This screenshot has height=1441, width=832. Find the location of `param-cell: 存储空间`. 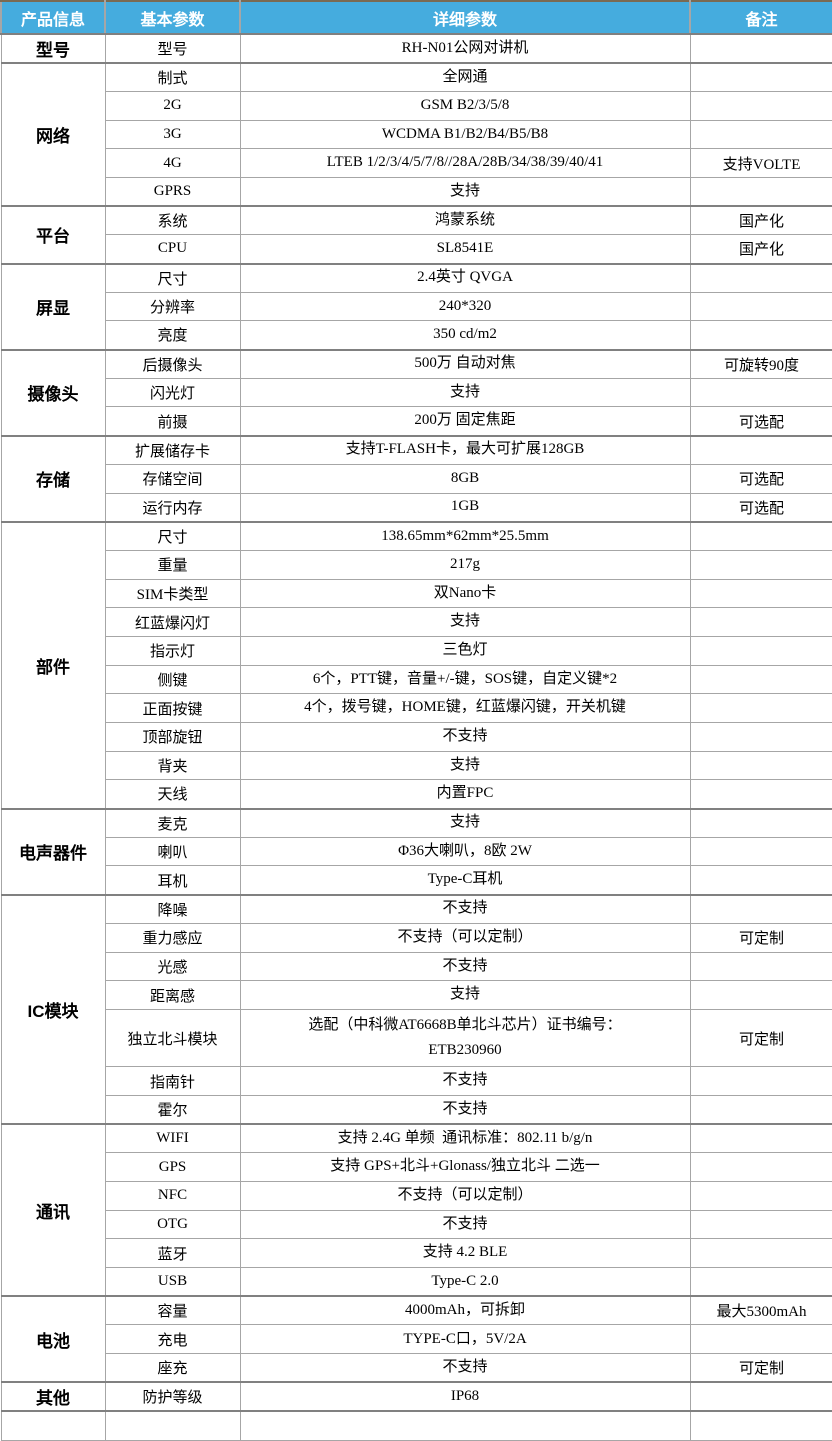

param-cell: 存储空间 is located at coordinates (172, 478).